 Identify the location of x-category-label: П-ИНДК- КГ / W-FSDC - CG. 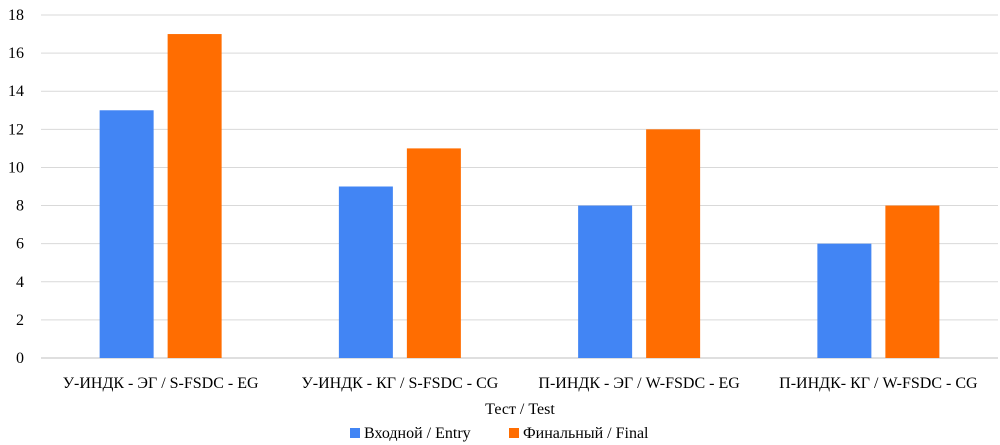
(878, 383).